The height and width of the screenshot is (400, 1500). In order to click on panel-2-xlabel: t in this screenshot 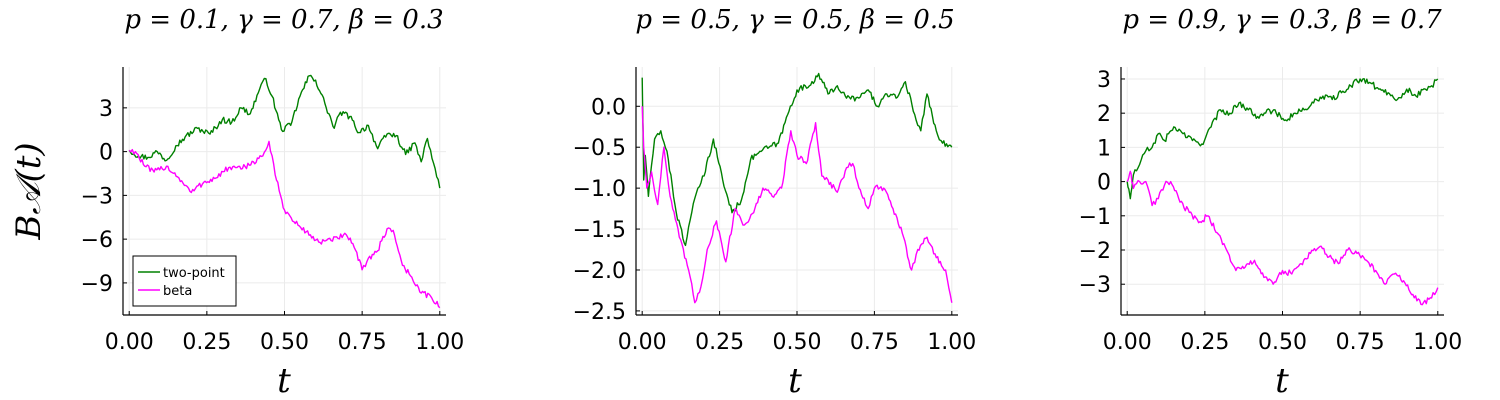, I will do `click(795, 380)`.